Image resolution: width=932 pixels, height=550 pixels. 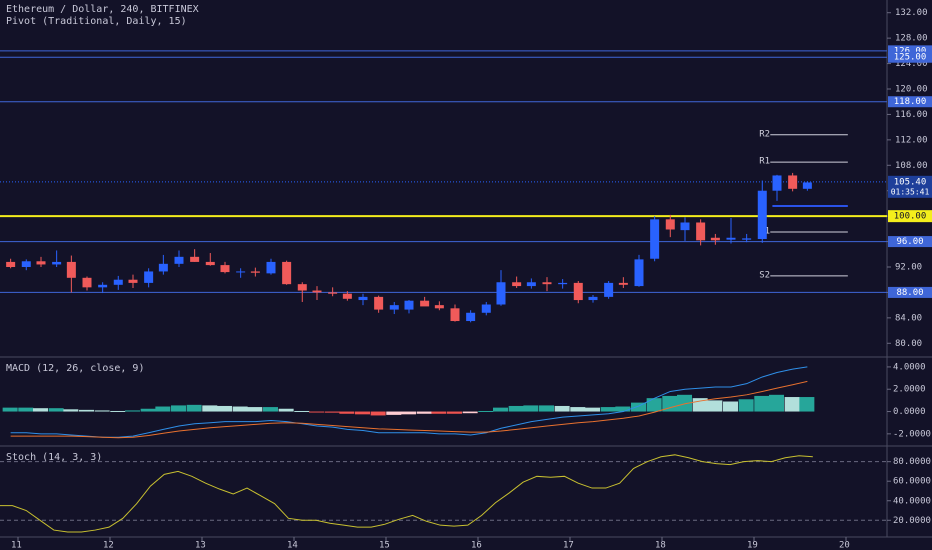 I want to click on stoch-tick-label: 40.0000, so click(x=912, y=501).